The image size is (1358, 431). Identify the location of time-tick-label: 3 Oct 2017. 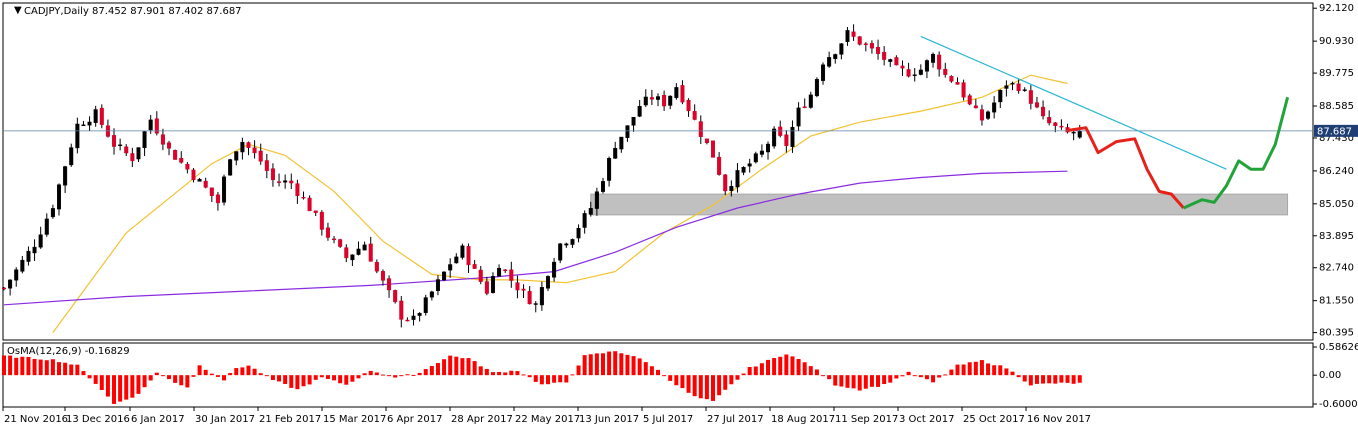
(926, 419).